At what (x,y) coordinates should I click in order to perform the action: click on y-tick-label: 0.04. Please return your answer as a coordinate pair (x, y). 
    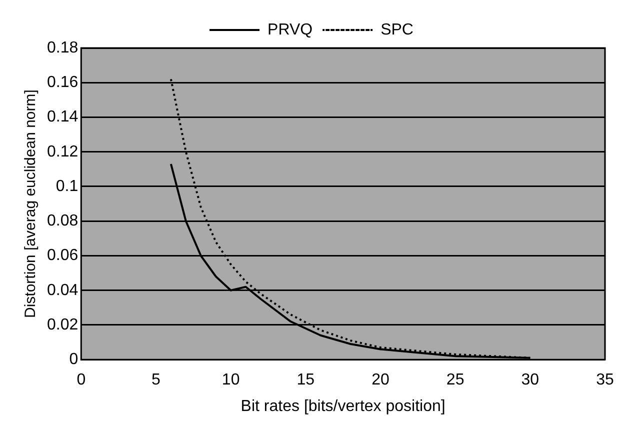
    Looking at the image, I should click on (62, 290).